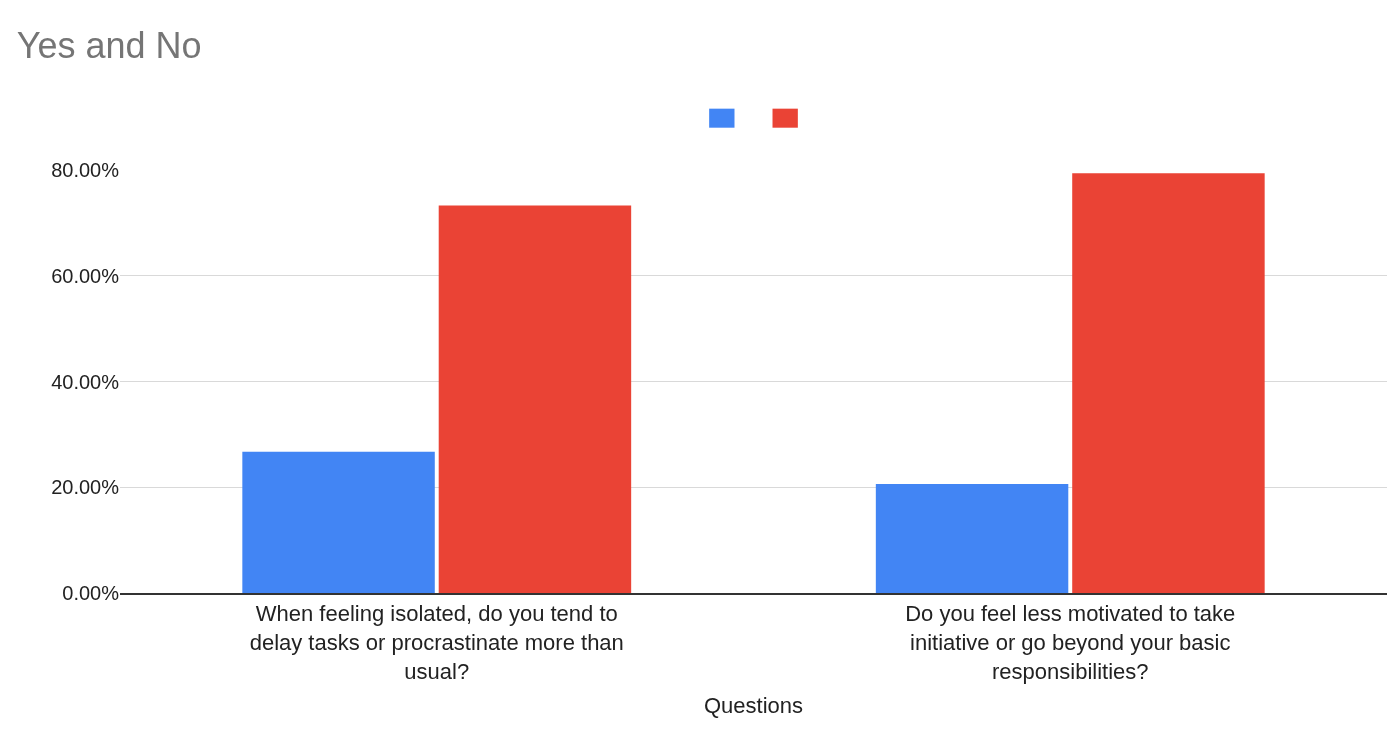 This screenshot has width=1397, height=733. Describe the element at coordinates (85, 487) in the screenshot. I see `y-tick-label: 20.00%` at that location.